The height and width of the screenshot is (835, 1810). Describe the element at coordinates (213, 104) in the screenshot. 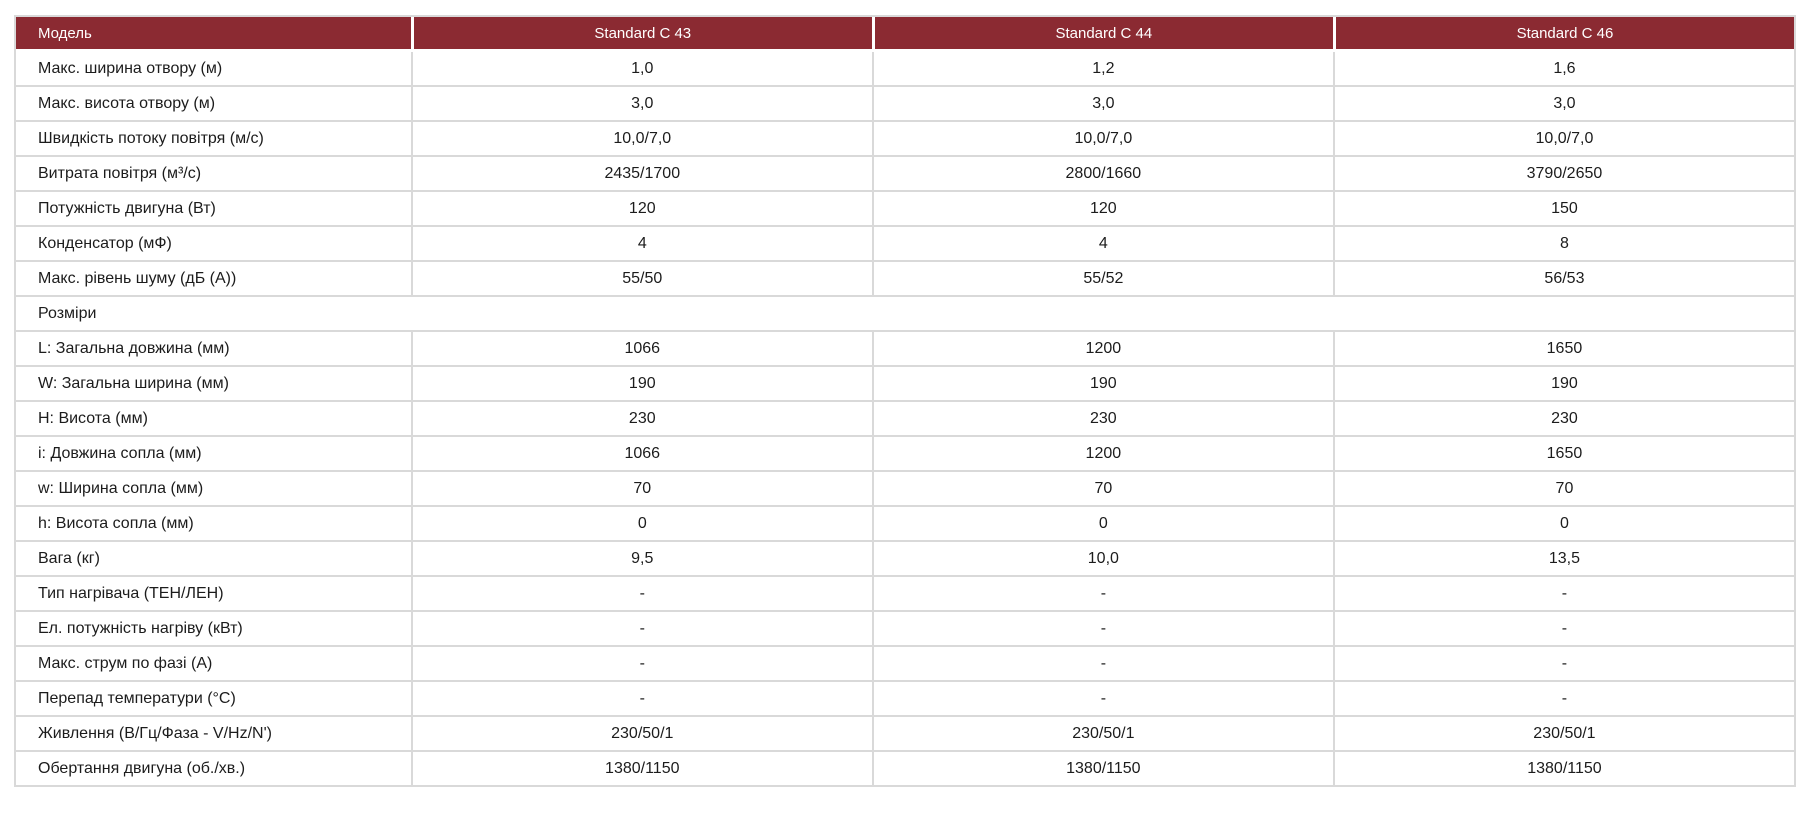

I see `row-label: Макс. висота отвору (м)` at that location.